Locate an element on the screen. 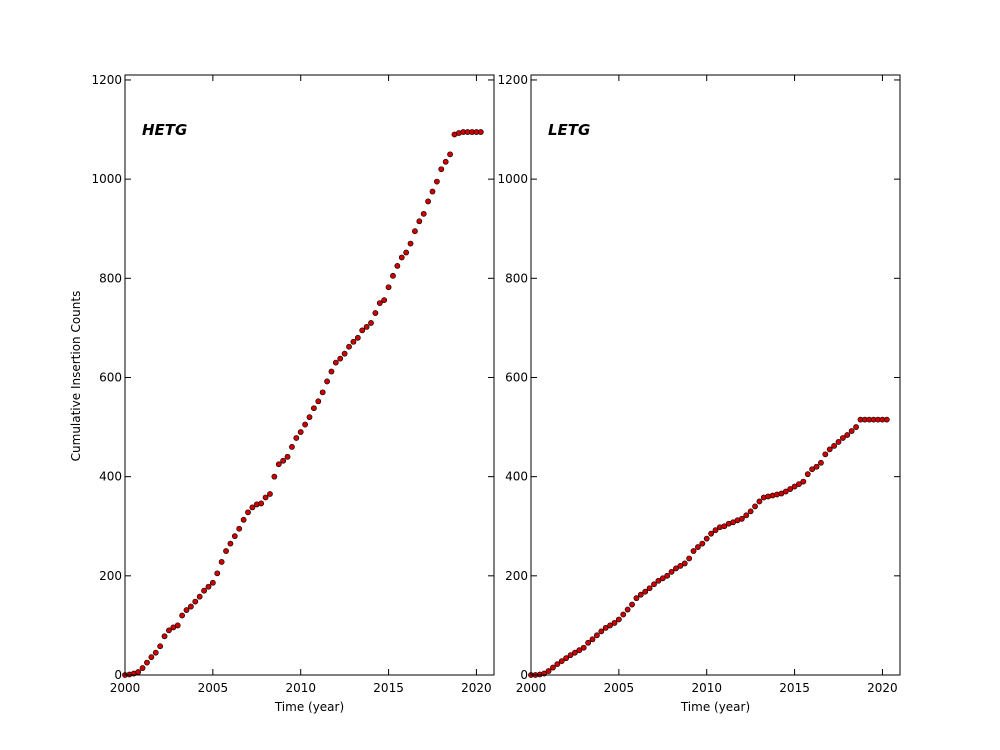  figure-y-axis-label: Cumulative Insertion Counts is located at coordinates (76, 376).